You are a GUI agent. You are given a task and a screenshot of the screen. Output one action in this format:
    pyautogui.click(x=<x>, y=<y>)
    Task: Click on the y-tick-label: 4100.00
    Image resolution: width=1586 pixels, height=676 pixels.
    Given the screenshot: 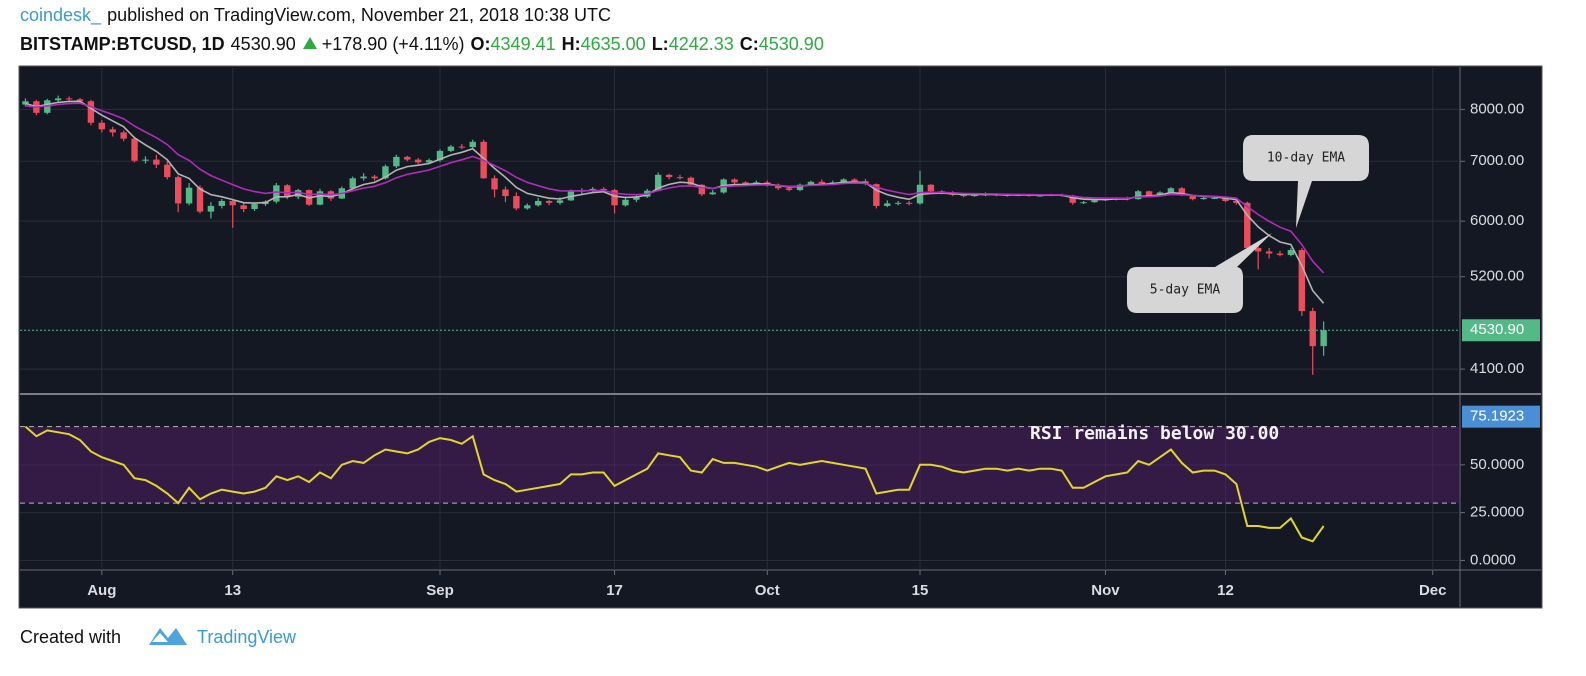 What is the action you would take?
    pyautogui.click(x=1497, y=368)
    